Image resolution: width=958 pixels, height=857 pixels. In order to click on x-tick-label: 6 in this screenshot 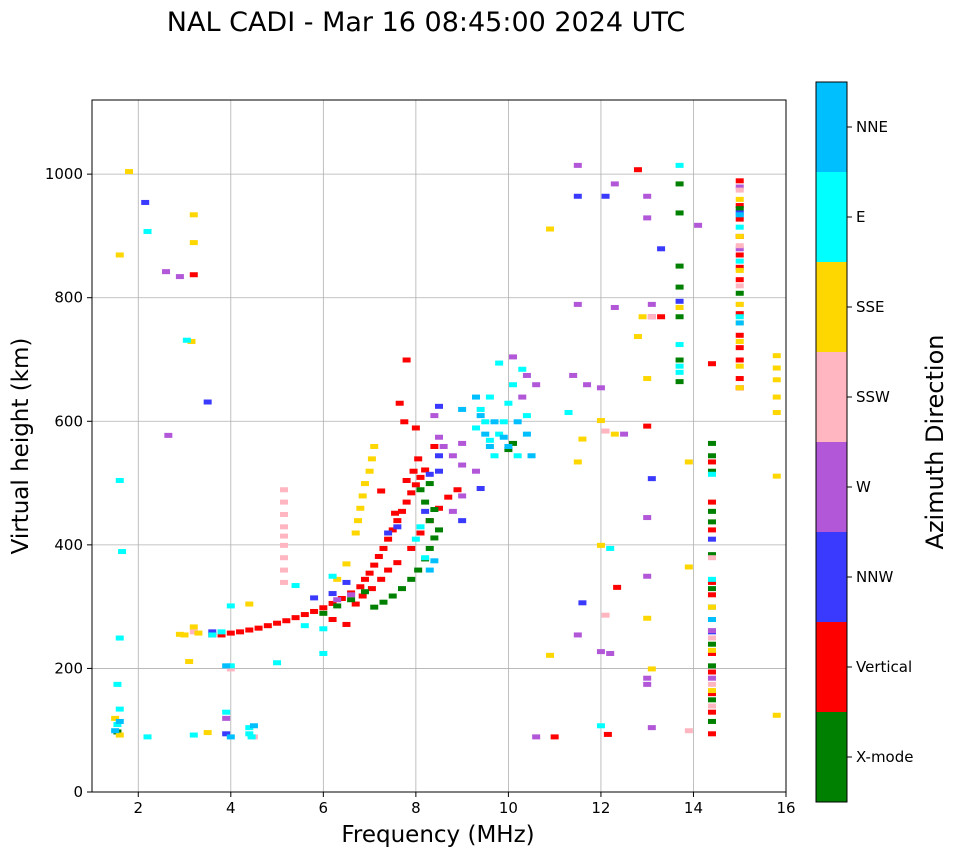, I will do `click(324, 808)`.